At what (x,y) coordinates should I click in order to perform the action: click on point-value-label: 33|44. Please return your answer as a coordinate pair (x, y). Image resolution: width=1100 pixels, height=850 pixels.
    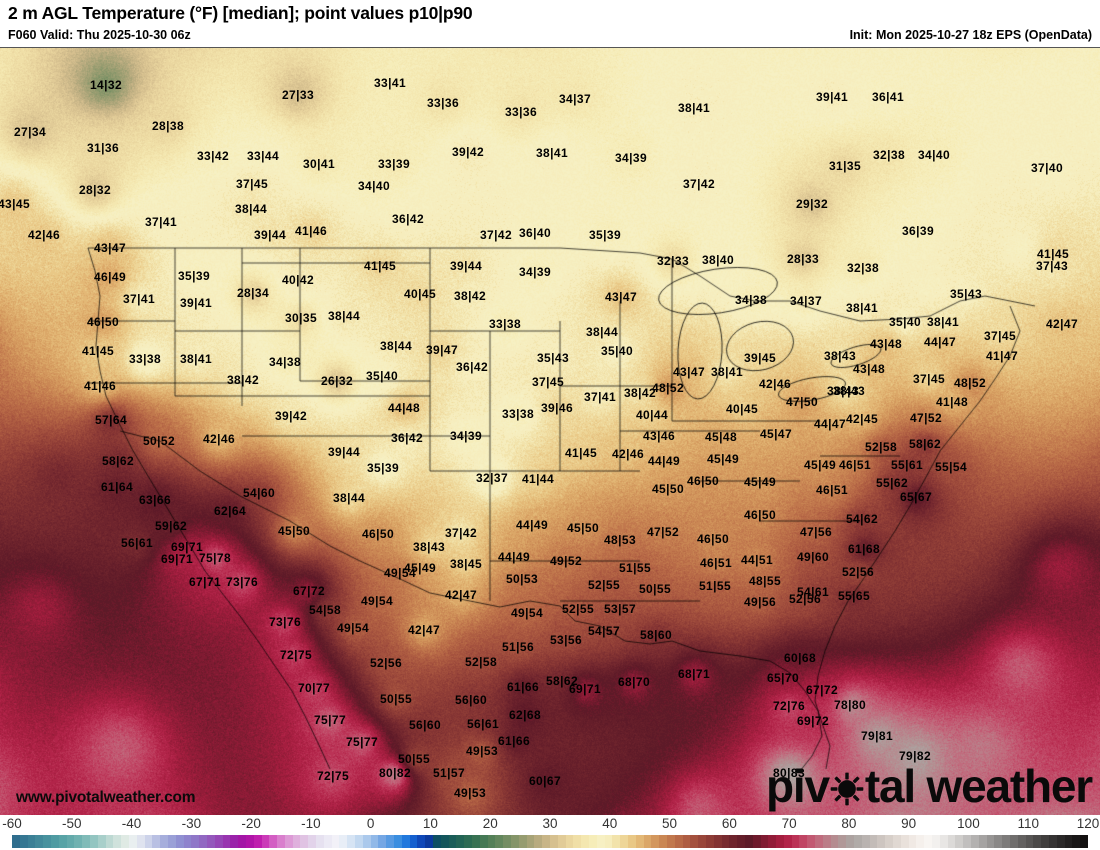
    Looking at the image, I should click on (263, 156).